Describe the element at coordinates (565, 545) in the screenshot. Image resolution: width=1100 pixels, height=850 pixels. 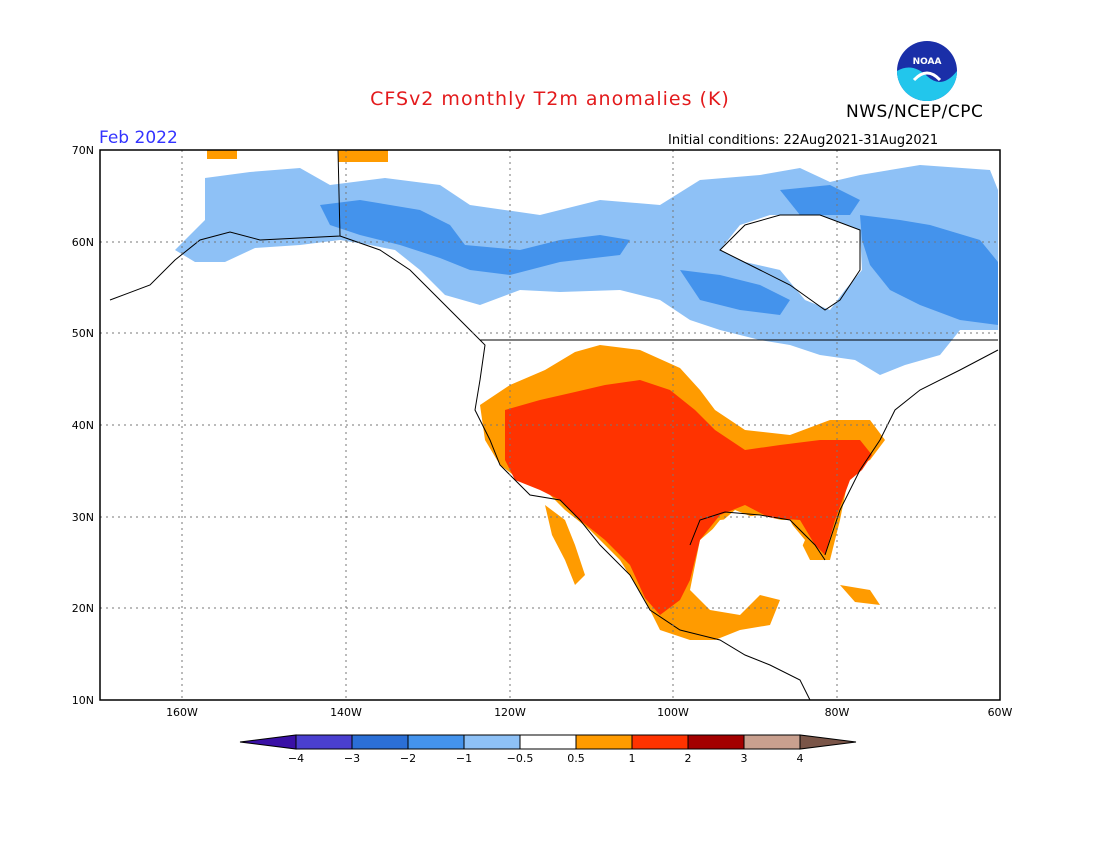
I see `baja-warm` at that location.